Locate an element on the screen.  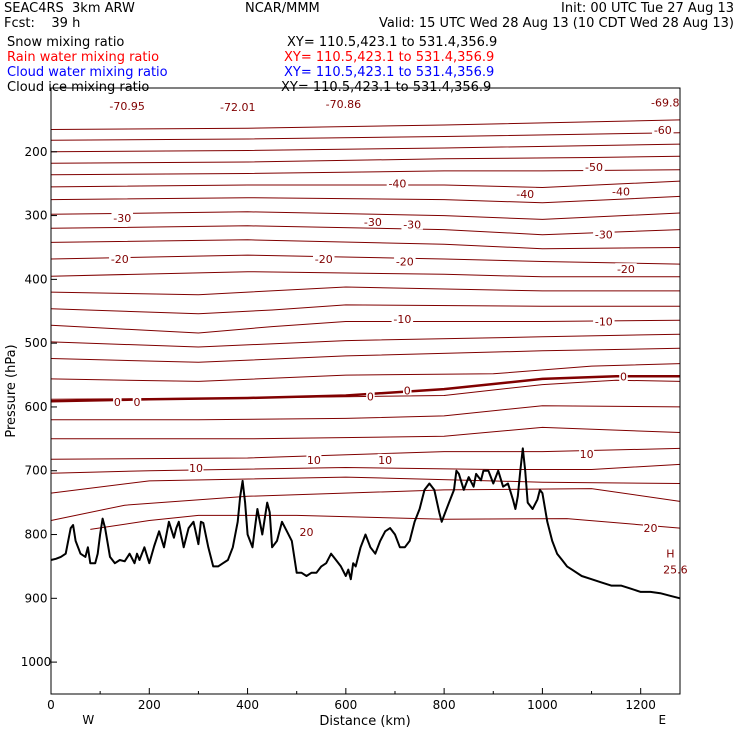
y-axis-label: Pressure (hPa) is located at coordinates (11, 390).